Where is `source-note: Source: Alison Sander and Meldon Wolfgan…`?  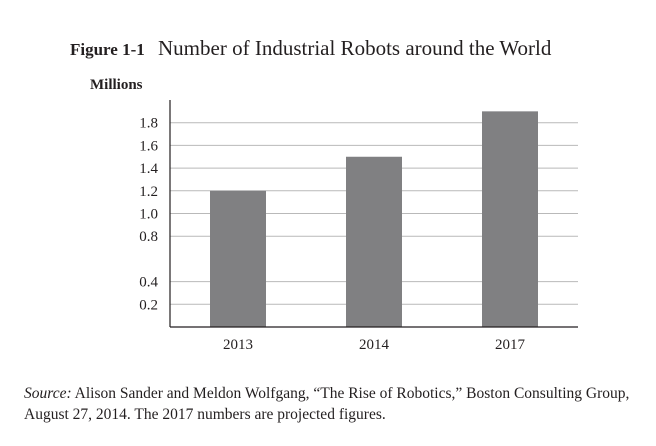
source-note: Source: Alison Sander and Meldon Wolfgan… is located at coordinates (334, 404).